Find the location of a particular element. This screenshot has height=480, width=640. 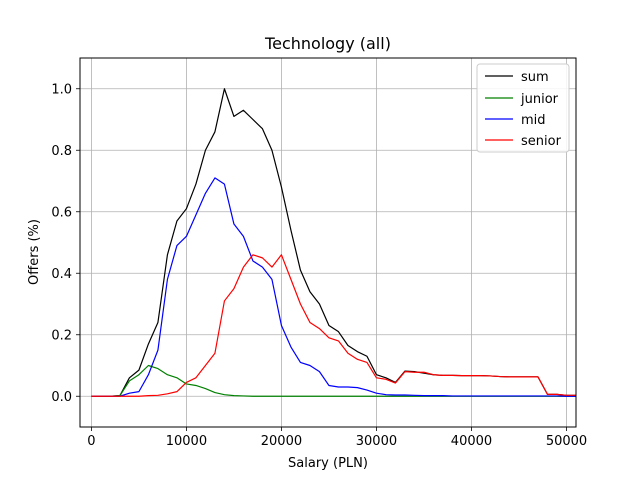

y-axis-label: Offers (%) is located at coordinates (34, 252).